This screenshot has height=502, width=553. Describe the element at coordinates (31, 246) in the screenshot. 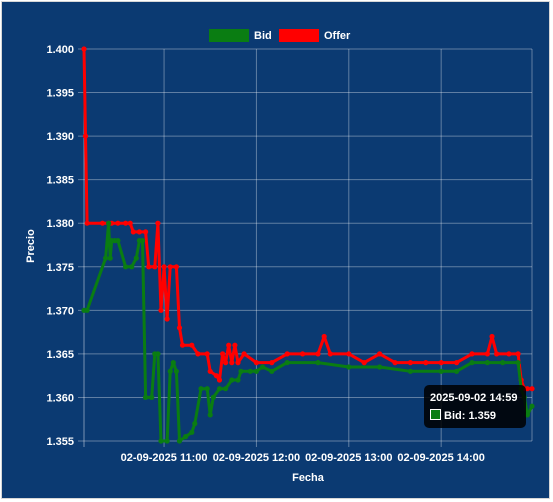

I see `y-axis-title: Precio` at that location.